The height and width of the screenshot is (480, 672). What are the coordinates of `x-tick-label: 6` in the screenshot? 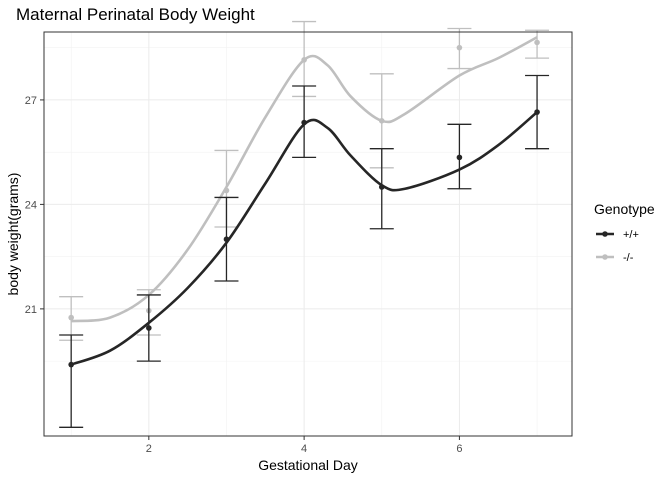 It's located at (459, 449).